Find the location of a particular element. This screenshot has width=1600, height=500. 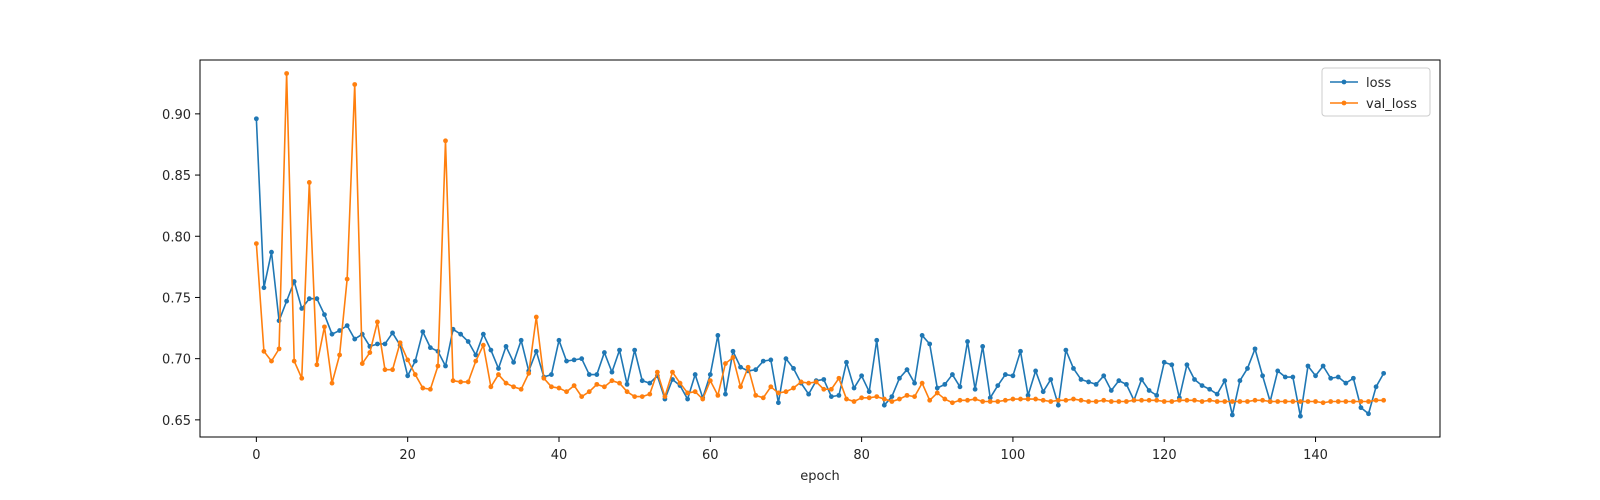

x-axis-label: epoch is located at coordinates (820, 476).